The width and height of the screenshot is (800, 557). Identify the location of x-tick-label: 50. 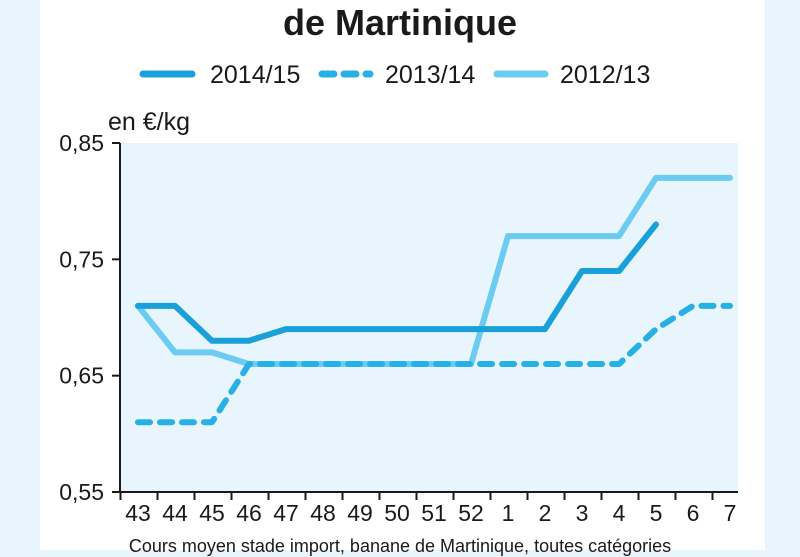
(397, 513).